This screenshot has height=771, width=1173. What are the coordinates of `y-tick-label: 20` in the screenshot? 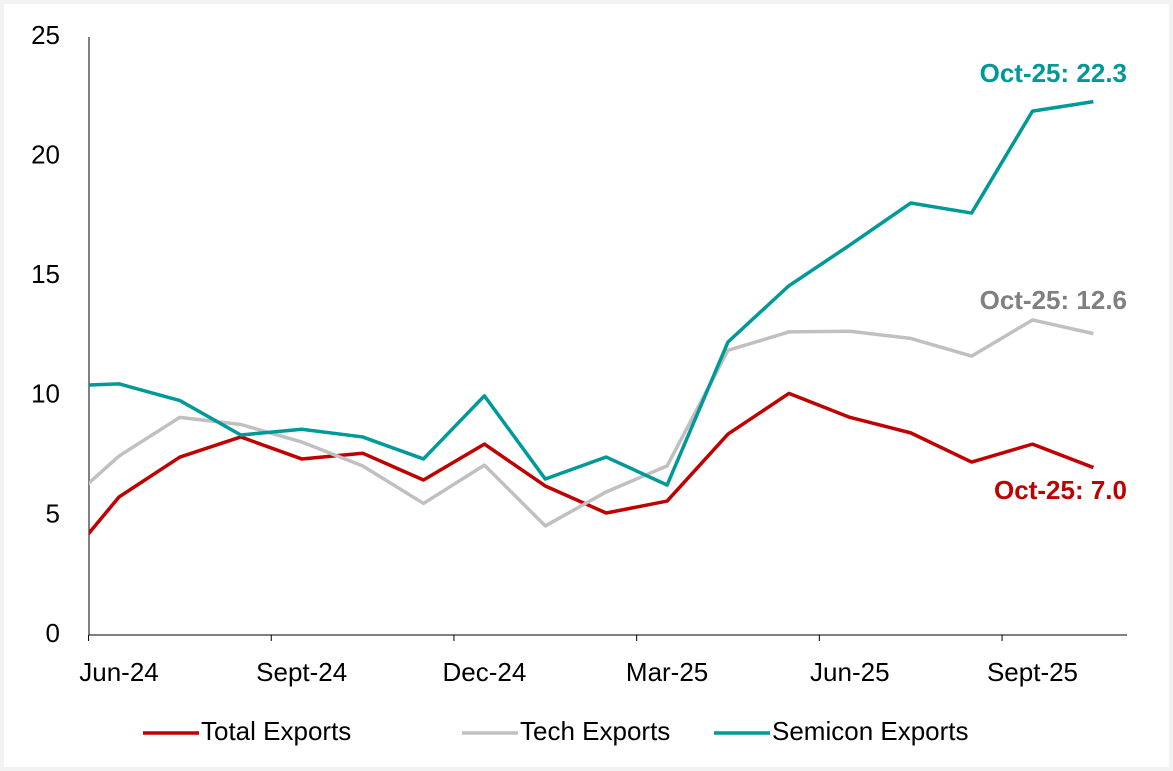 It's located at (45, 154).